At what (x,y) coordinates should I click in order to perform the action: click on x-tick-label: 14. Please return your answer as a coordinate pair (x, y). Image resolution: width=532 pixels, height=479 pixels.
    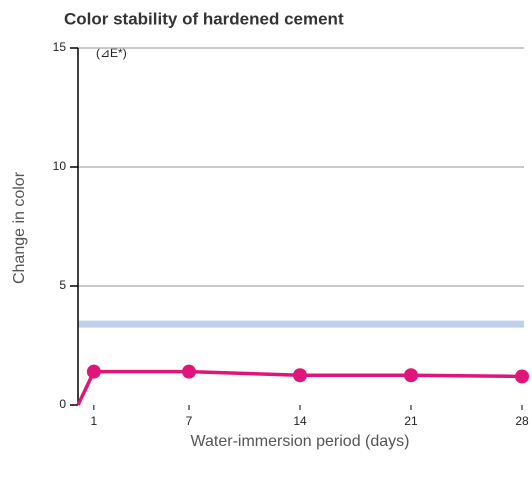
    Looking at the image, I should click on (300, 421).